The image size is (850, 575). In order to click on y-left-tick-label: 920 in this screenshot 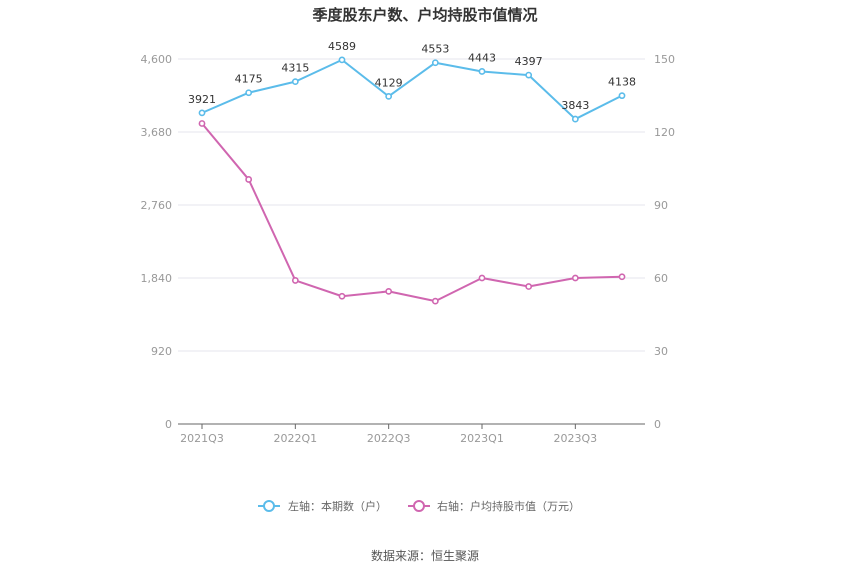, I will do `click(161, 351)`.